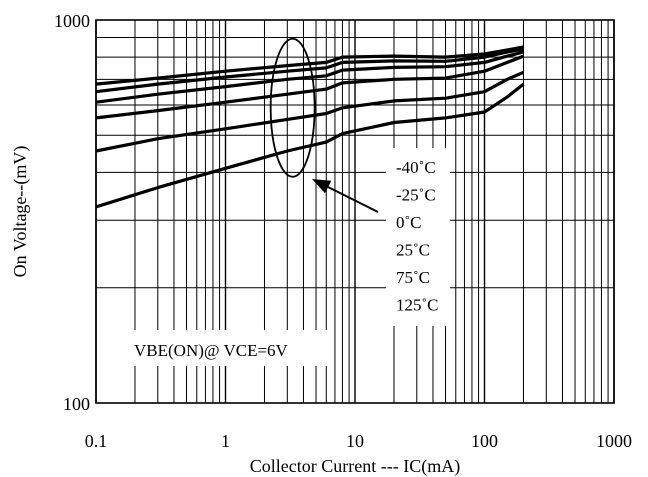  What do you see at coordinates (96, 441) in the screenshot?
I see `x-tick-label: 0.1` at bounding box center [96, 441].